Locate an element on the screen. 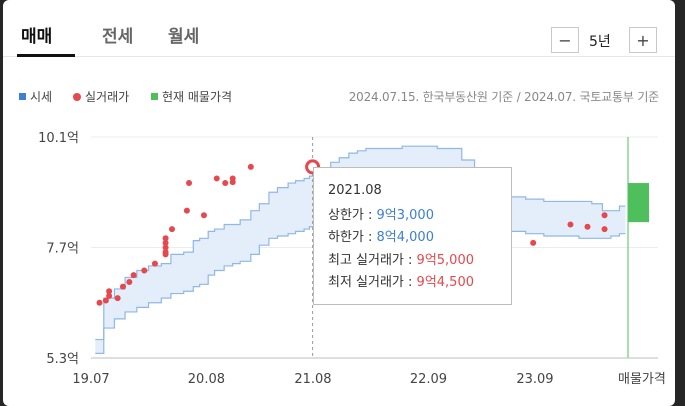 This screenshot has width=685, height=406. legend-market-price: 시세 is located at coordinates (35, 96).